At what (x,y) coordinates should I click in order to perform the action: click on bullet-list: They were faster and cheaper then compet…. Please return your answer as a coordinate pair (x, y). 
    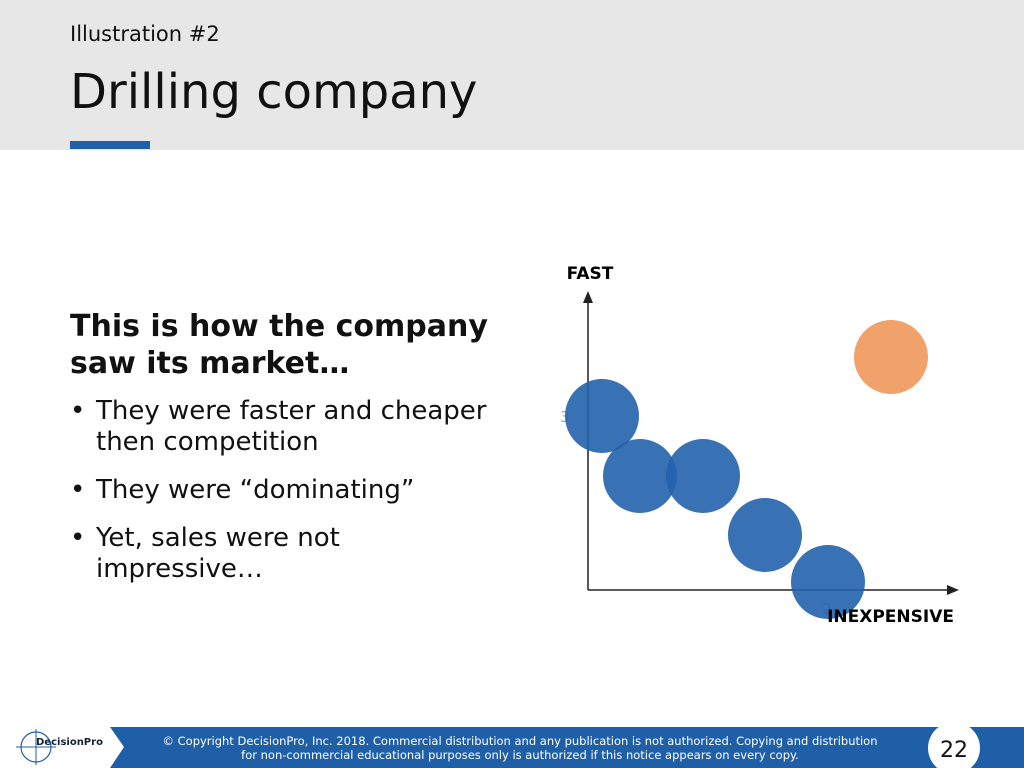
    Looking at the image, I should click on (290, 499).